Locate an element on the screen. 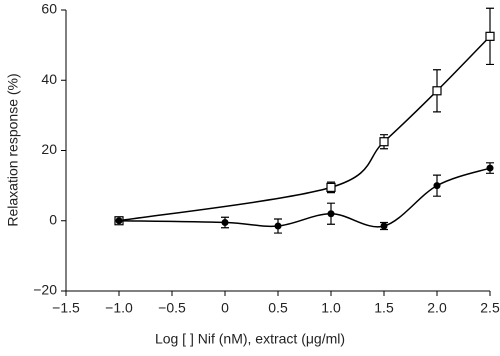 The height and width of the screenshot is (356, 500). x-tick-label: 1.0 is located at coordinates (331, 308).